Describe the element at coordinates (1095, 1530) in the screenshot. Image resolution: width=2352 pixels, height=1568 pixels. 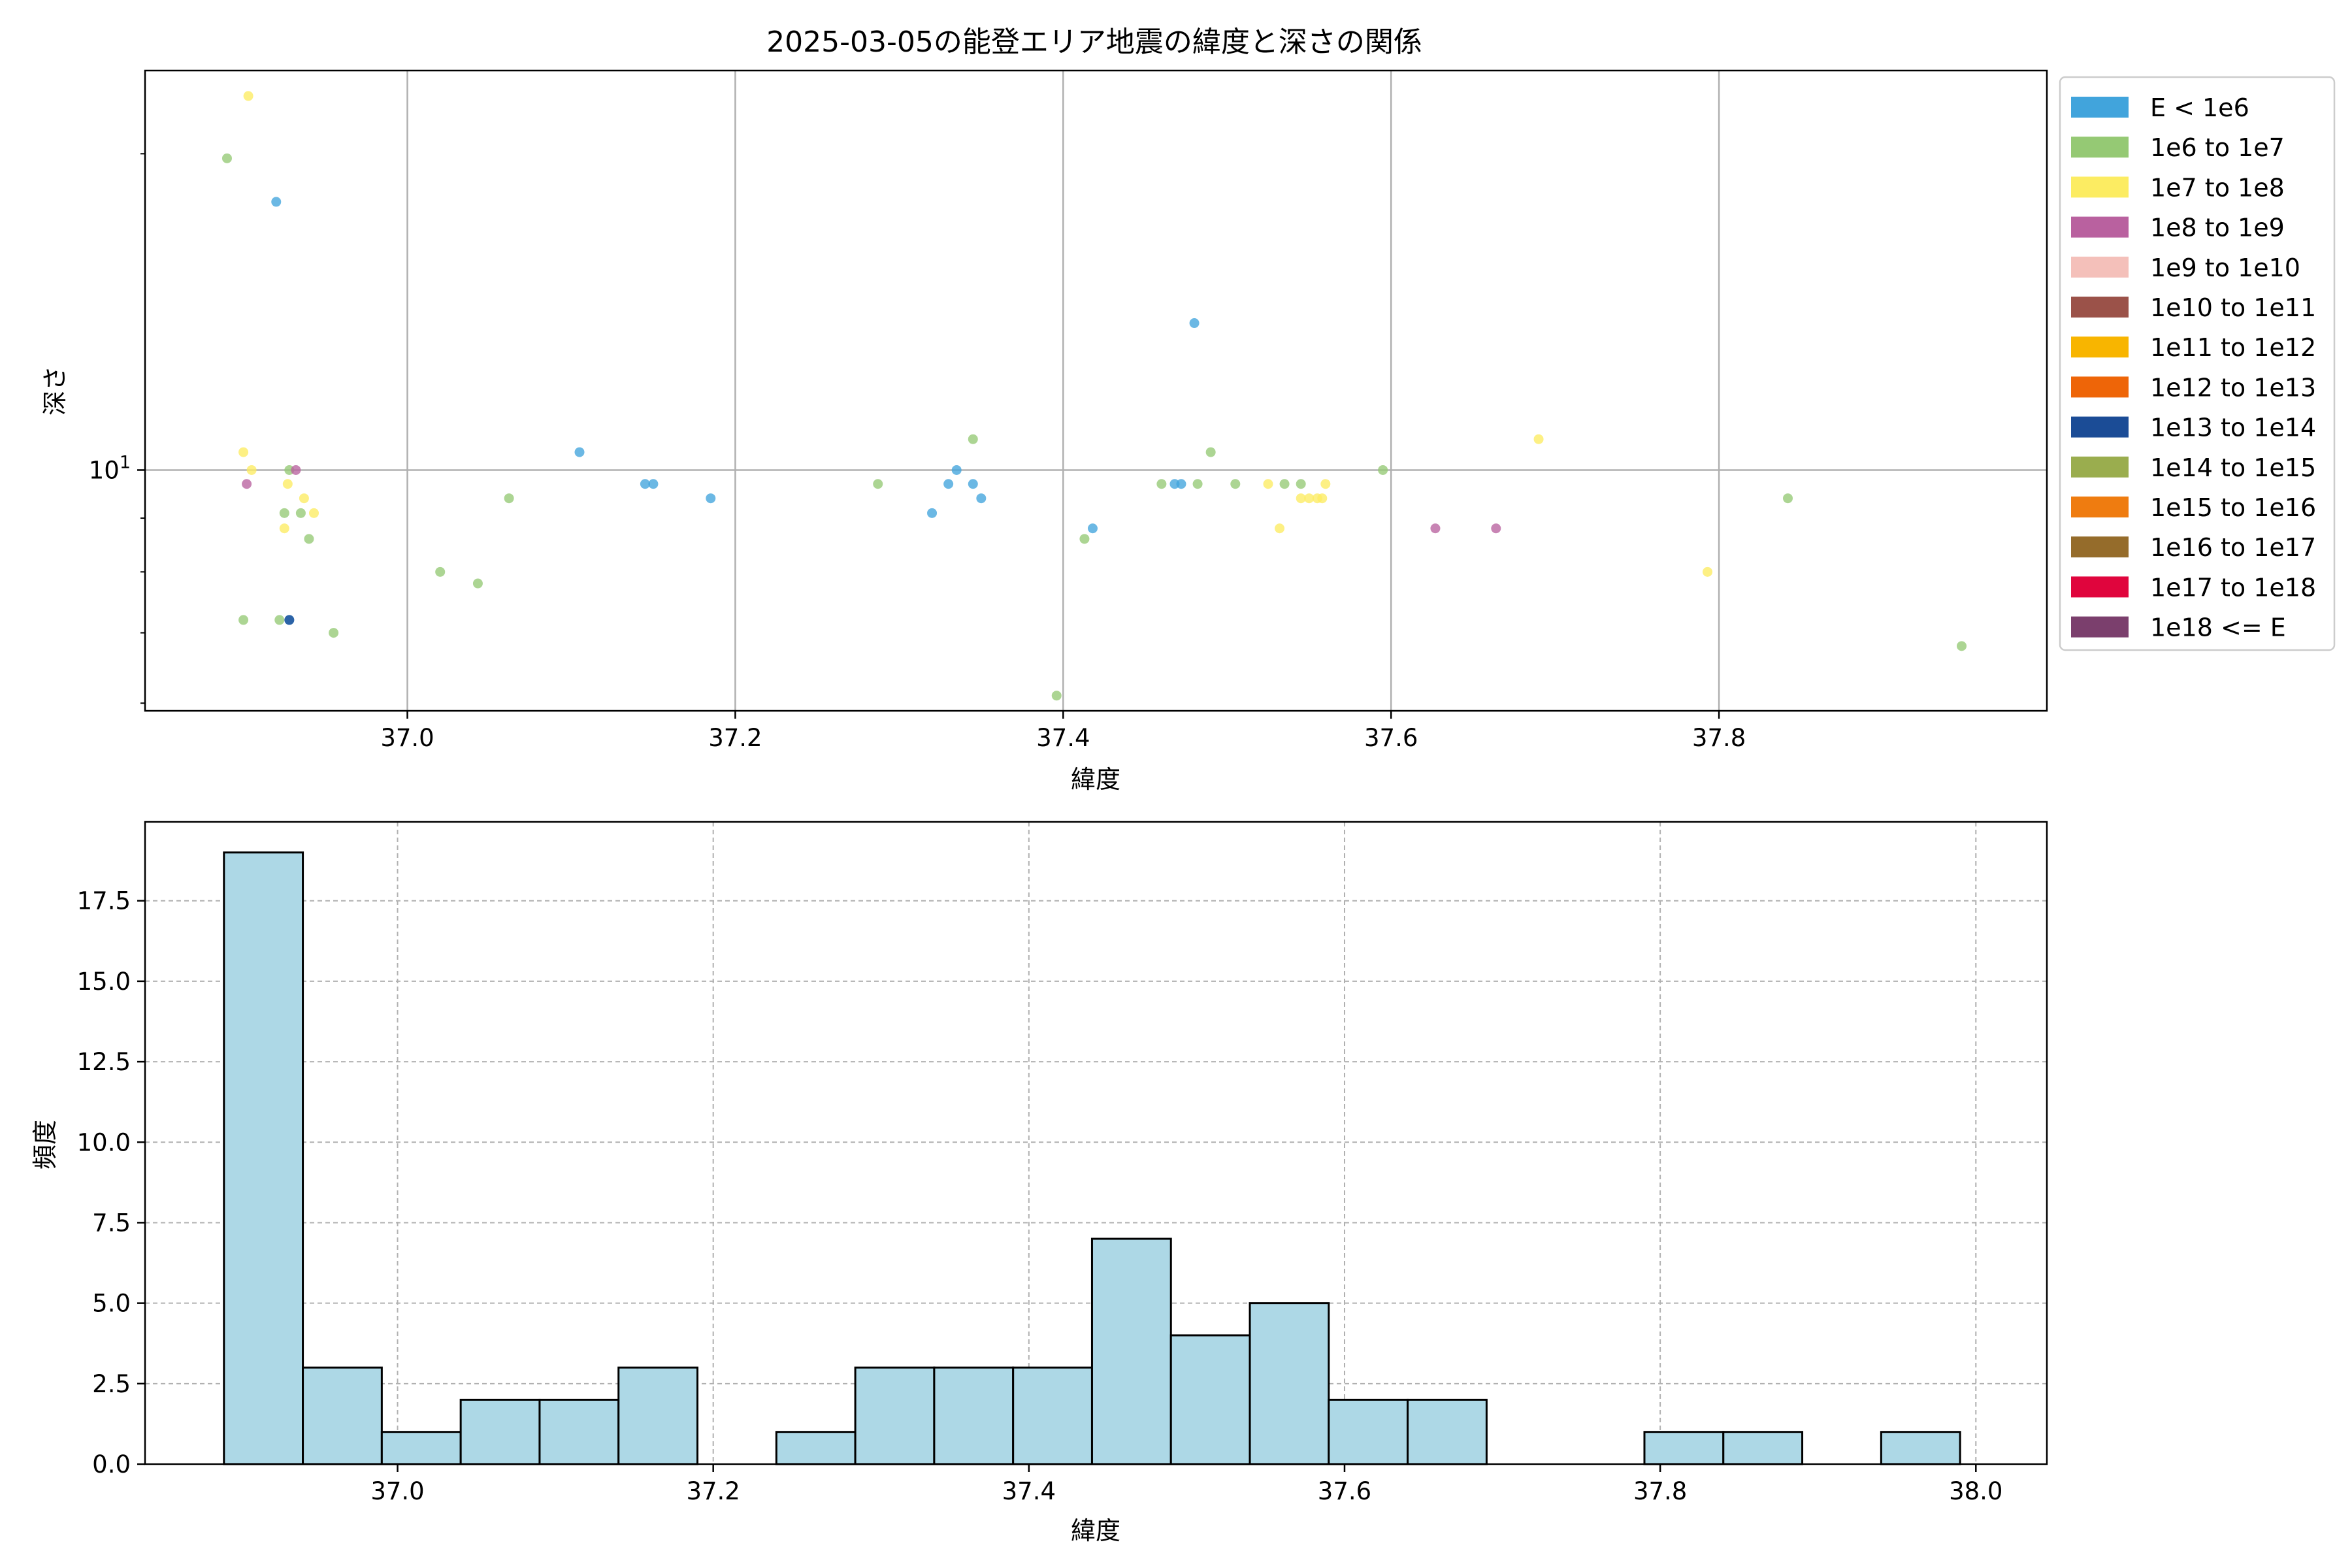
I see `histogram-x-axis-label: 緯度` at that location.